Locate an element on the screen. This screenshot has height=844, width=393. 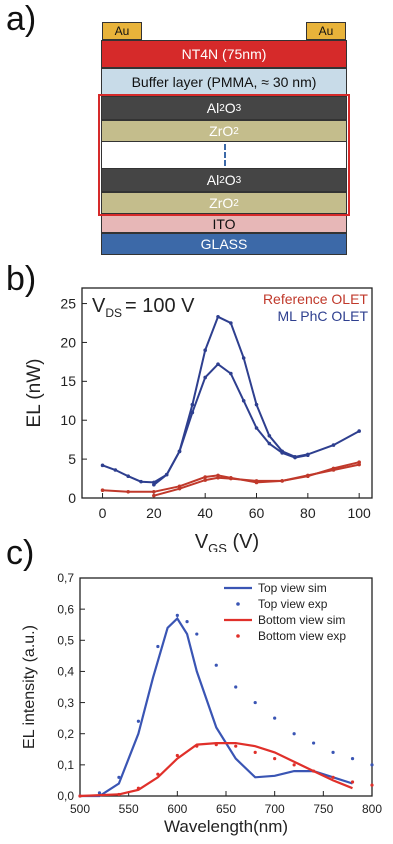
x-tick-label: 700 is located at coordinates (275, 809).